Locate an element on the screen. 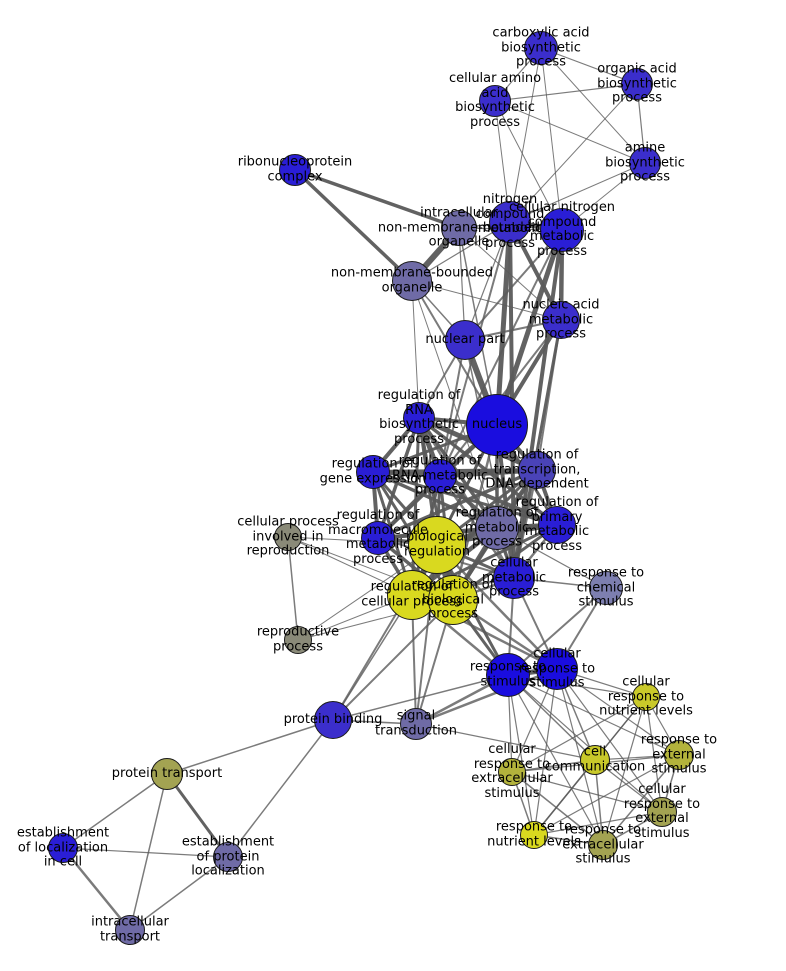 The height and width of the screenshot is (971, 786). graph-node-cell-communication is located at coordinates (595, 760).